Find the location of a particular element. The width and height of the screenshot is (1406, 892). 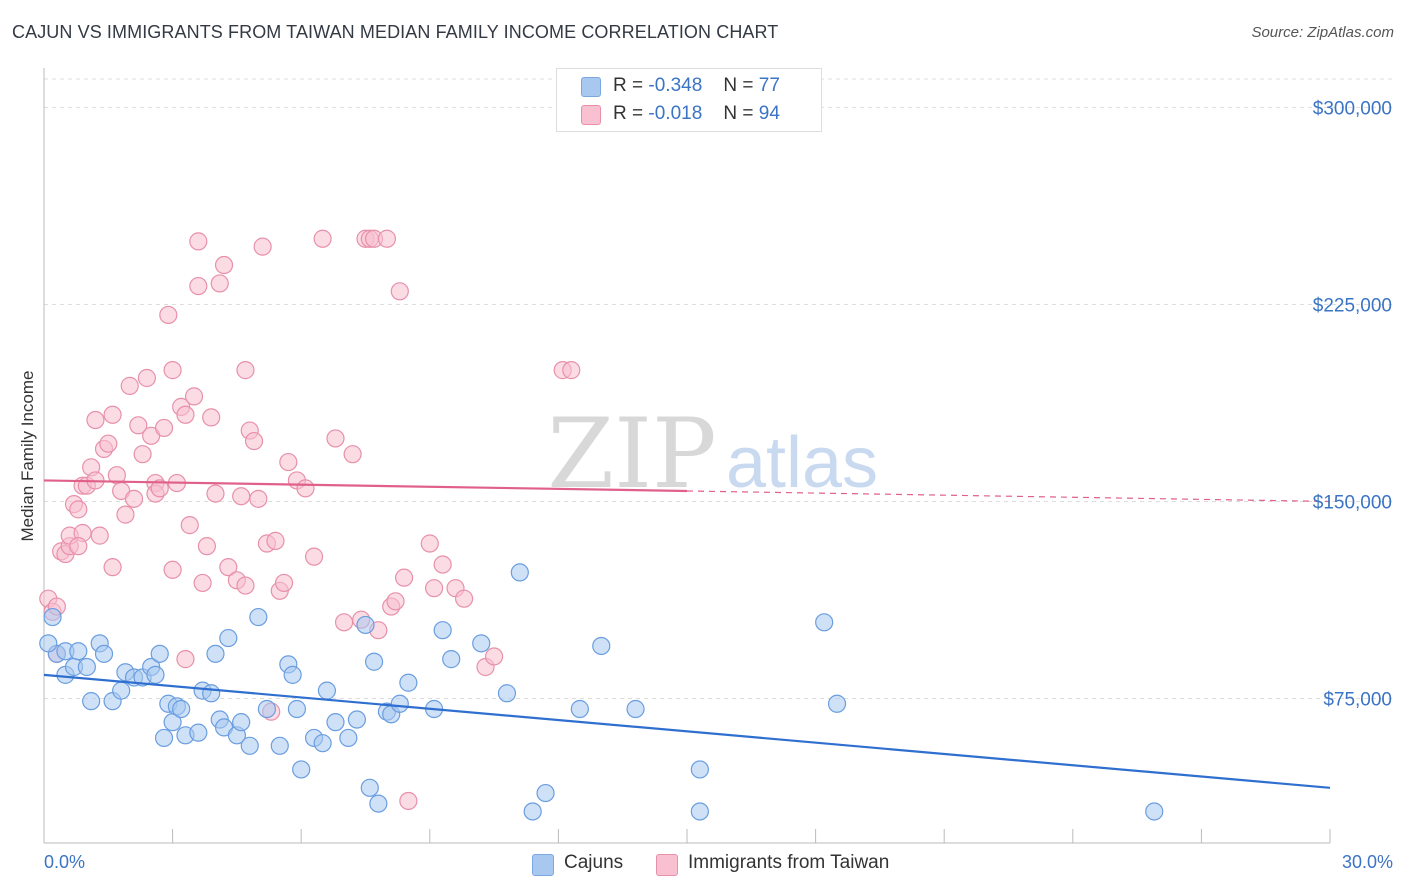

y-tick-label: $300,000 is located at coordinates (1352, 108).